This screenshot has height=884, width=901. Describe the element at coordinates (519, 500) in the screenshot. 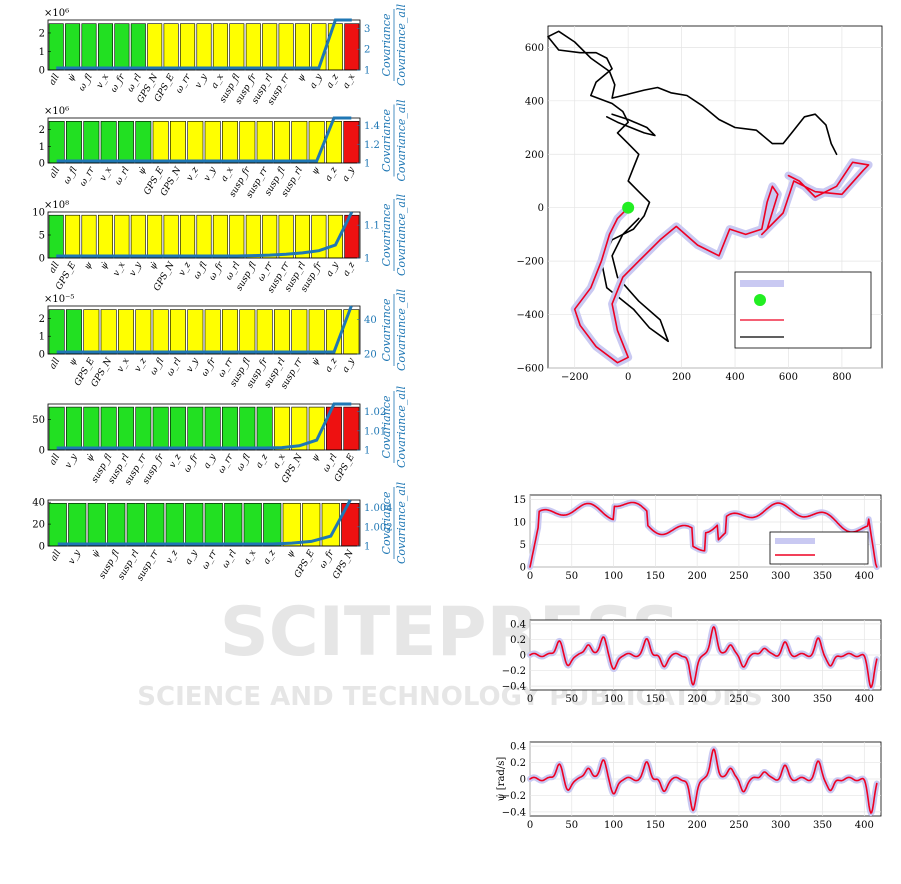

I see `y-tick-label: 15` at that location.